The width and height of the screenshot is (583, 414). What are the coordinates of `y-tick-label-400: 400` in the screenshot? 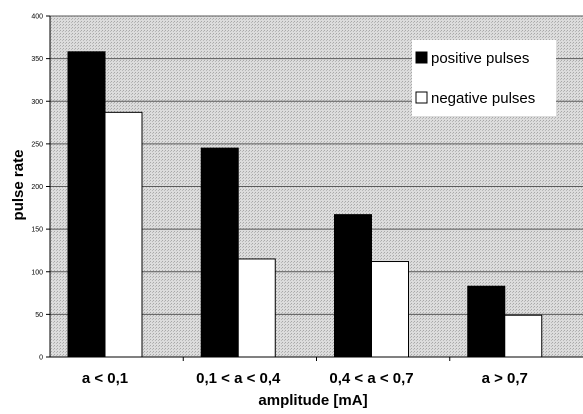 It's located at (37, 17).